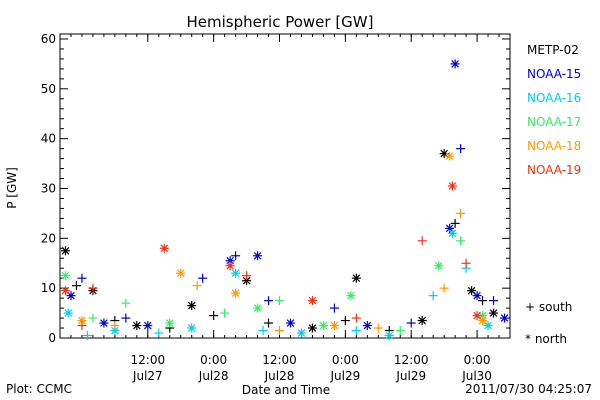 This screenshot has width=600, height=400. I want to click on marker-key-south: + south, so click(549, 307).